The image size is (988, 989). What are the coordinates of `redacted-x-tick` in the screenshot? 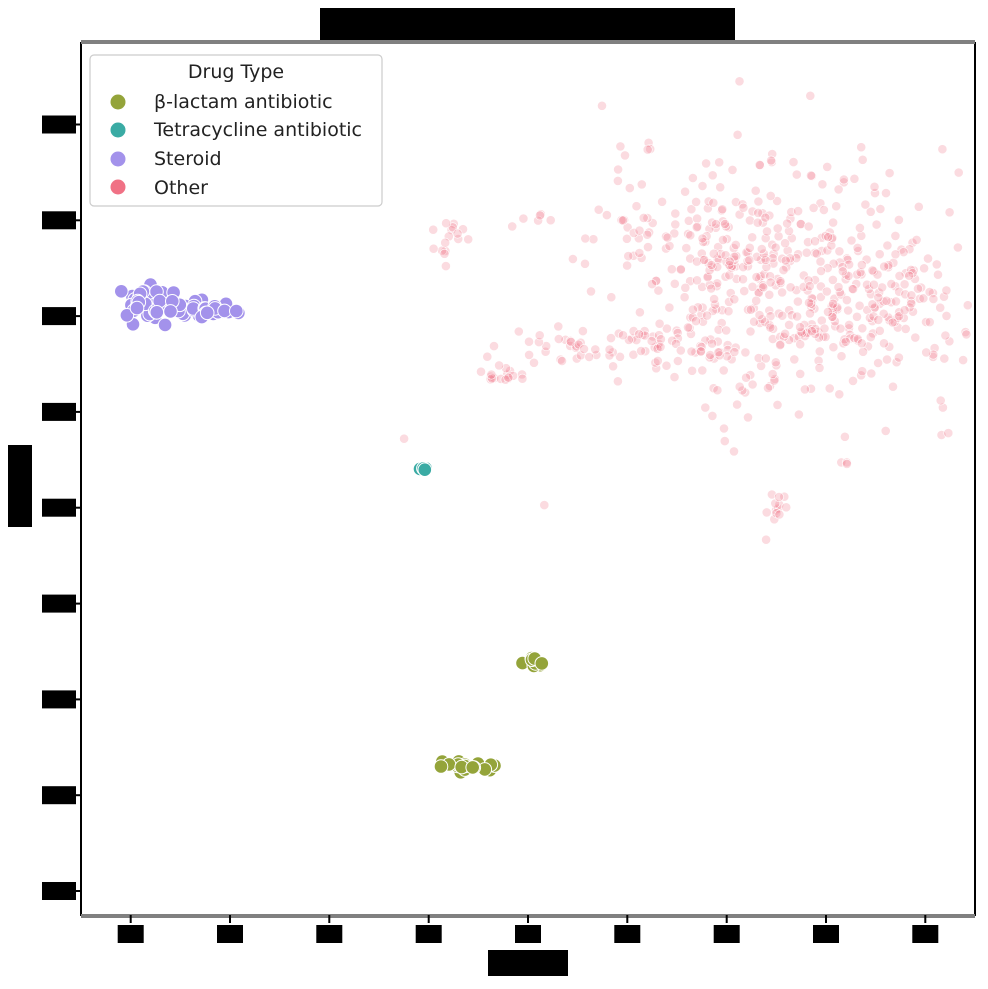 It's located at (230, 934).